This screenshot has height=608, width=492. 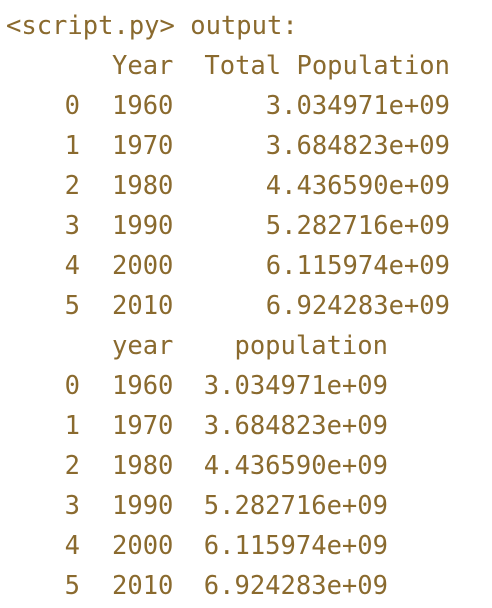 I want to click on column-header-value: population, so click(x=311, y=346).